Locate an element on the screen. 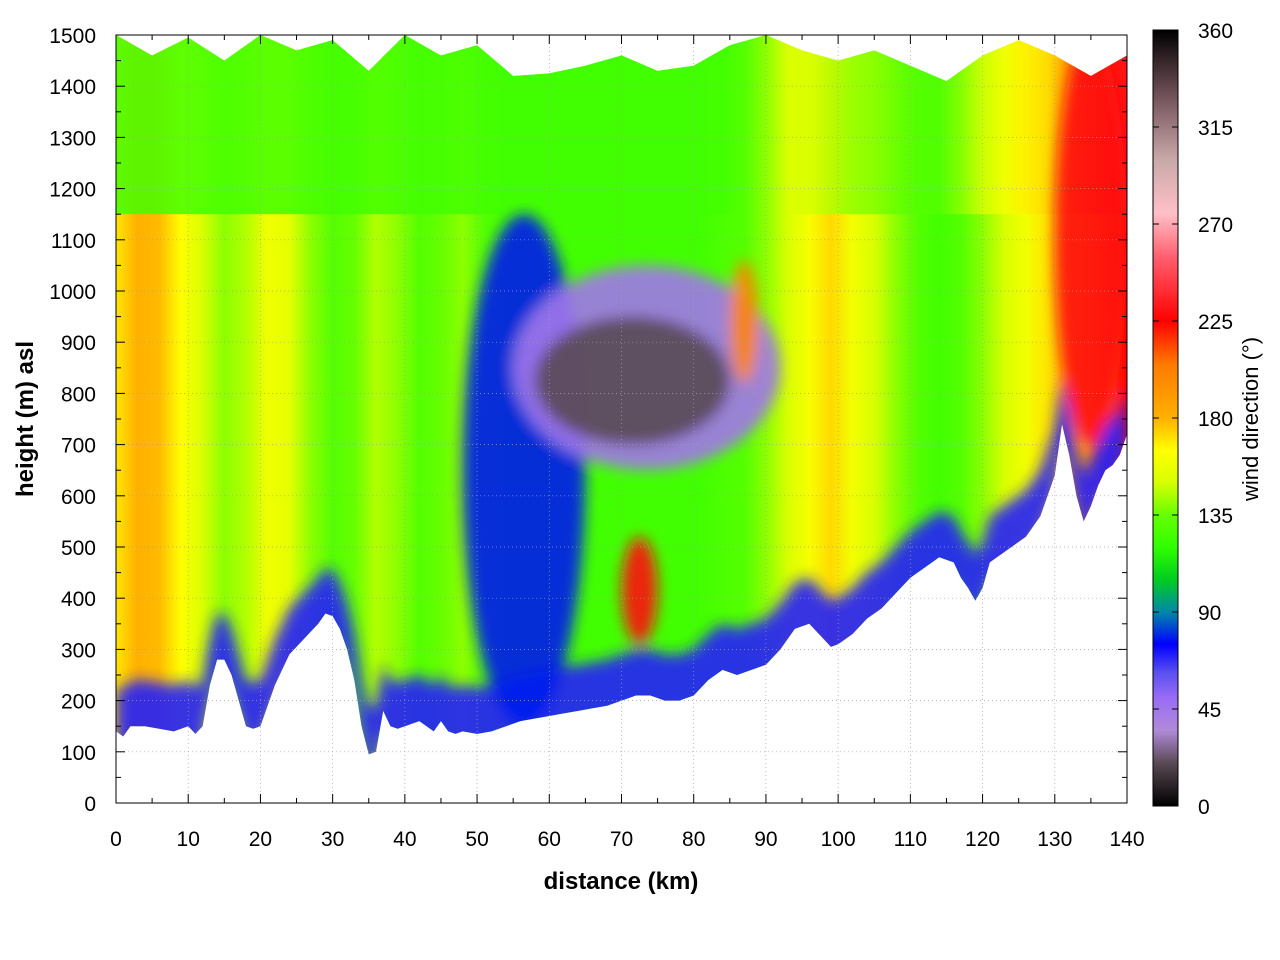 The image size is (1280, 960). y-tick-label: 700 is located at coordinates (78, 446).